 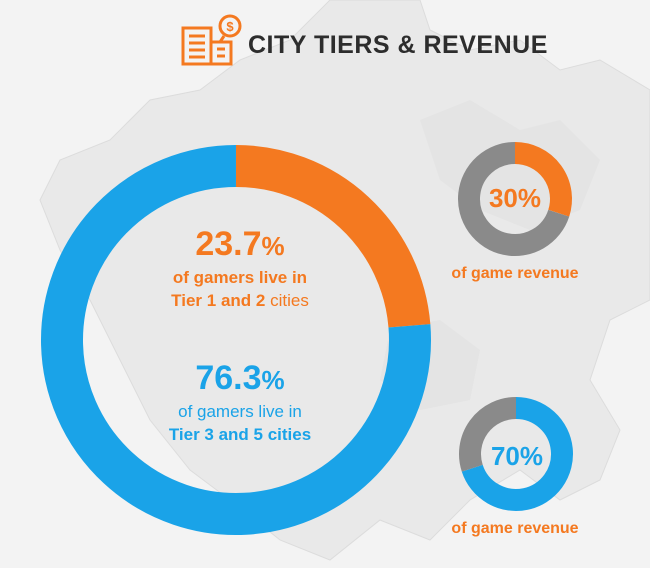 What do you see at coordinates (211, 40) in the screenshot?
I see `city-building-dollar-icon: $` at bounding box center [211, 40].